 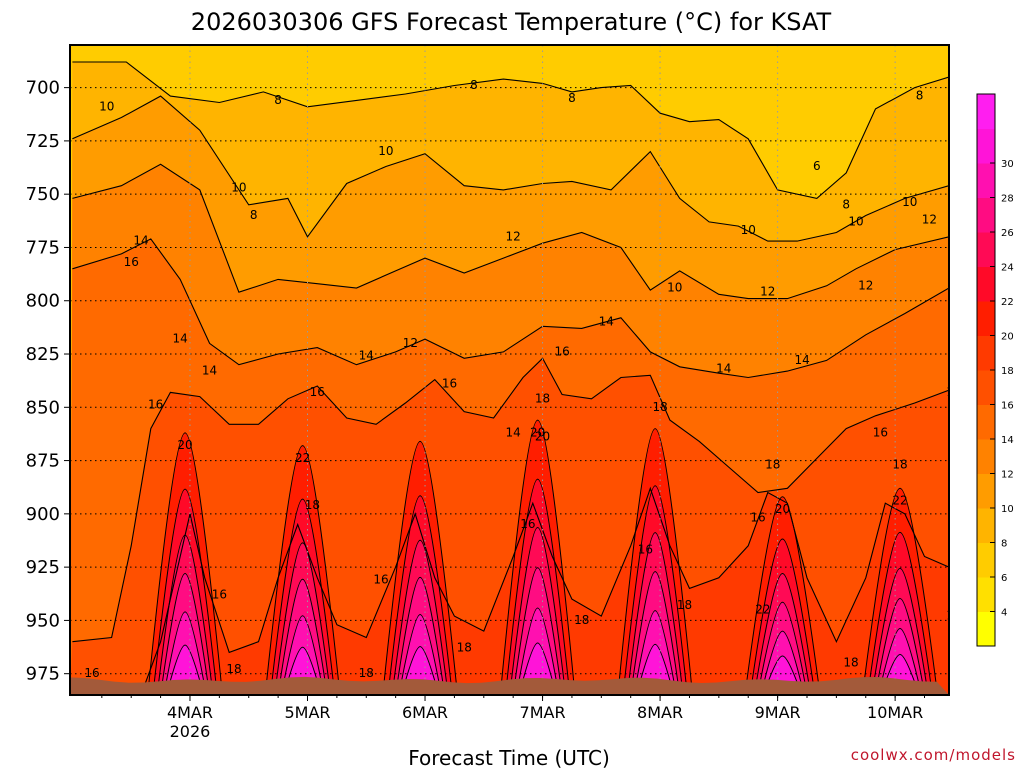 I want to click on x-tick-label: 9MAR, so click(x=778, y=712).